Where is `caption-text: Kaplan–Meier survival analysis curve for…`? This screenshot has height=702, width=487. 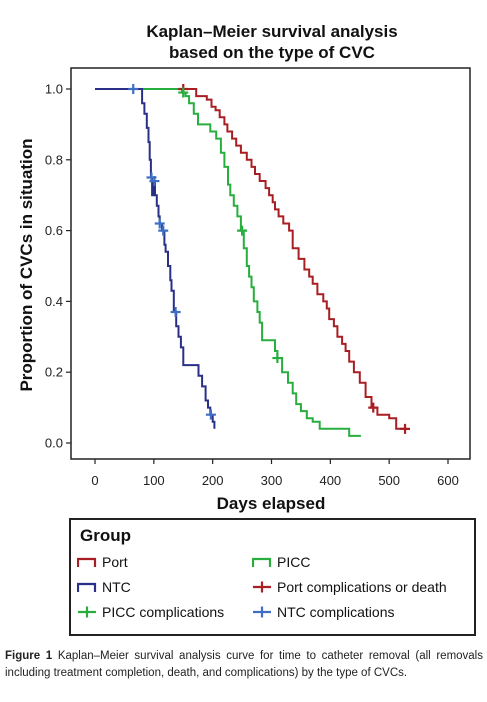 caption-text: Kaplan–Meier survival analysis curve for… is located at coordinates (244, 664).